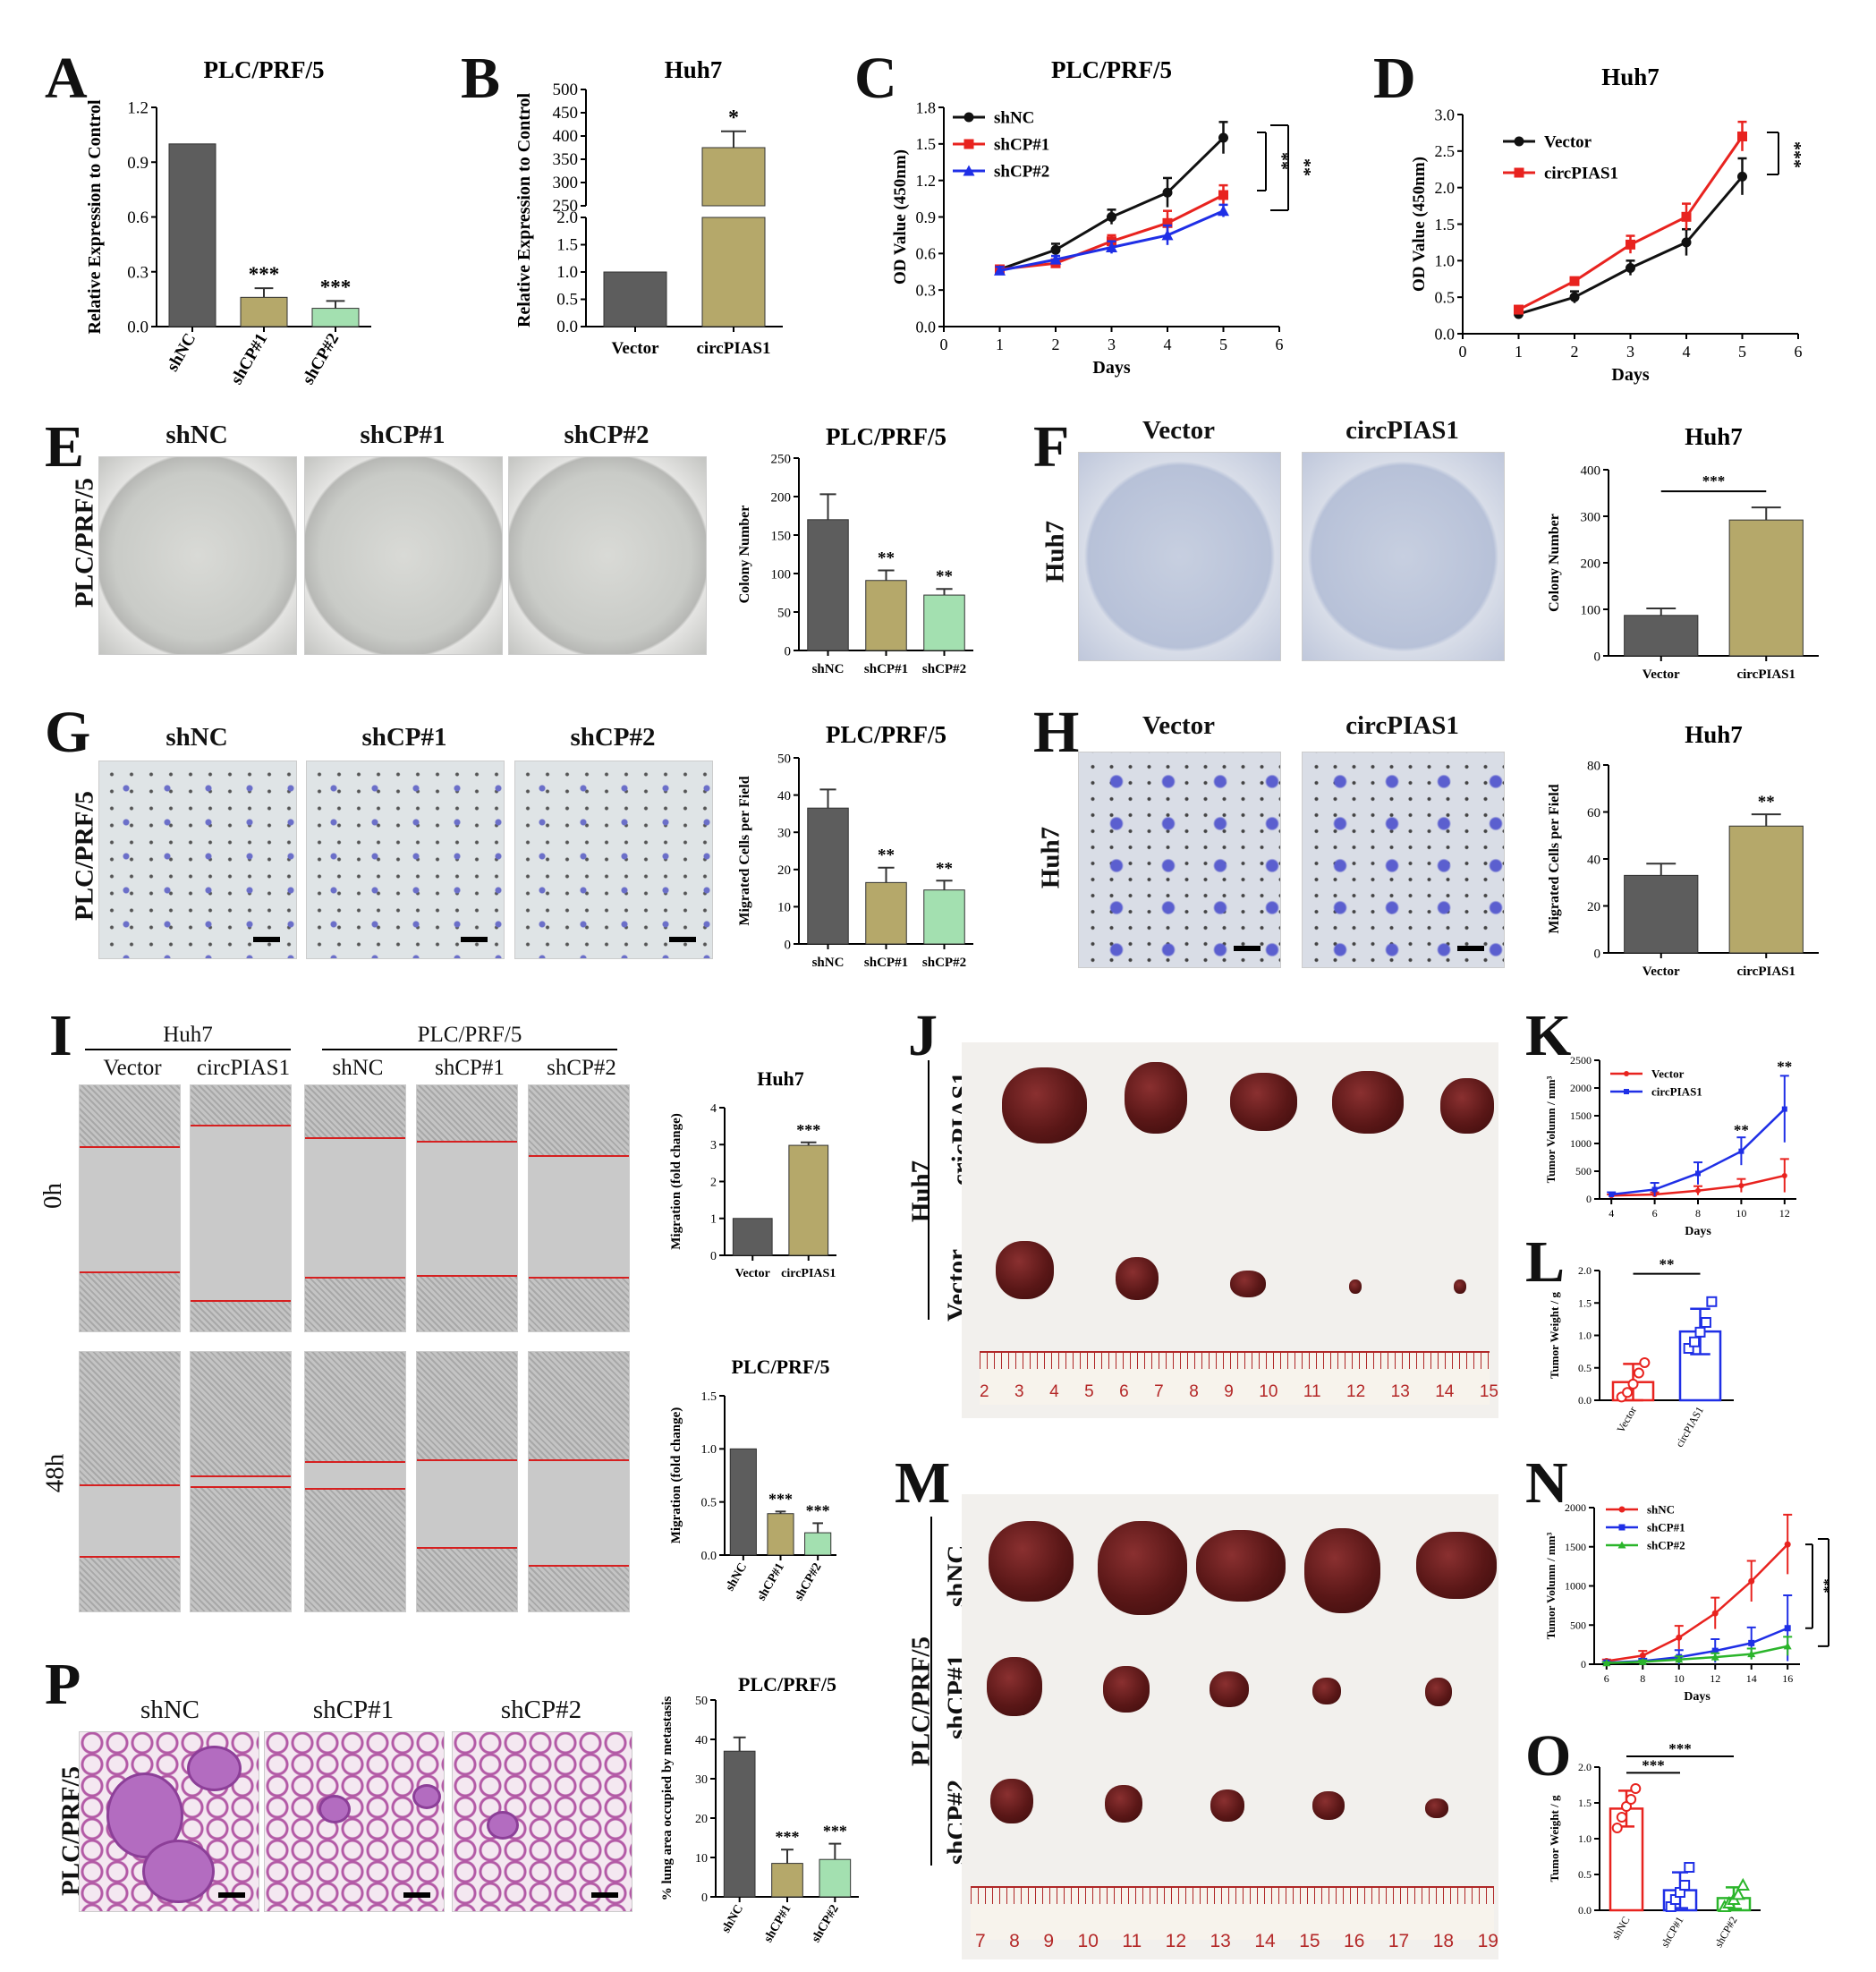  Describe the element at coordinates (926, 107) in the screenshot. I see `y-tick-label: 1.8` at that location.